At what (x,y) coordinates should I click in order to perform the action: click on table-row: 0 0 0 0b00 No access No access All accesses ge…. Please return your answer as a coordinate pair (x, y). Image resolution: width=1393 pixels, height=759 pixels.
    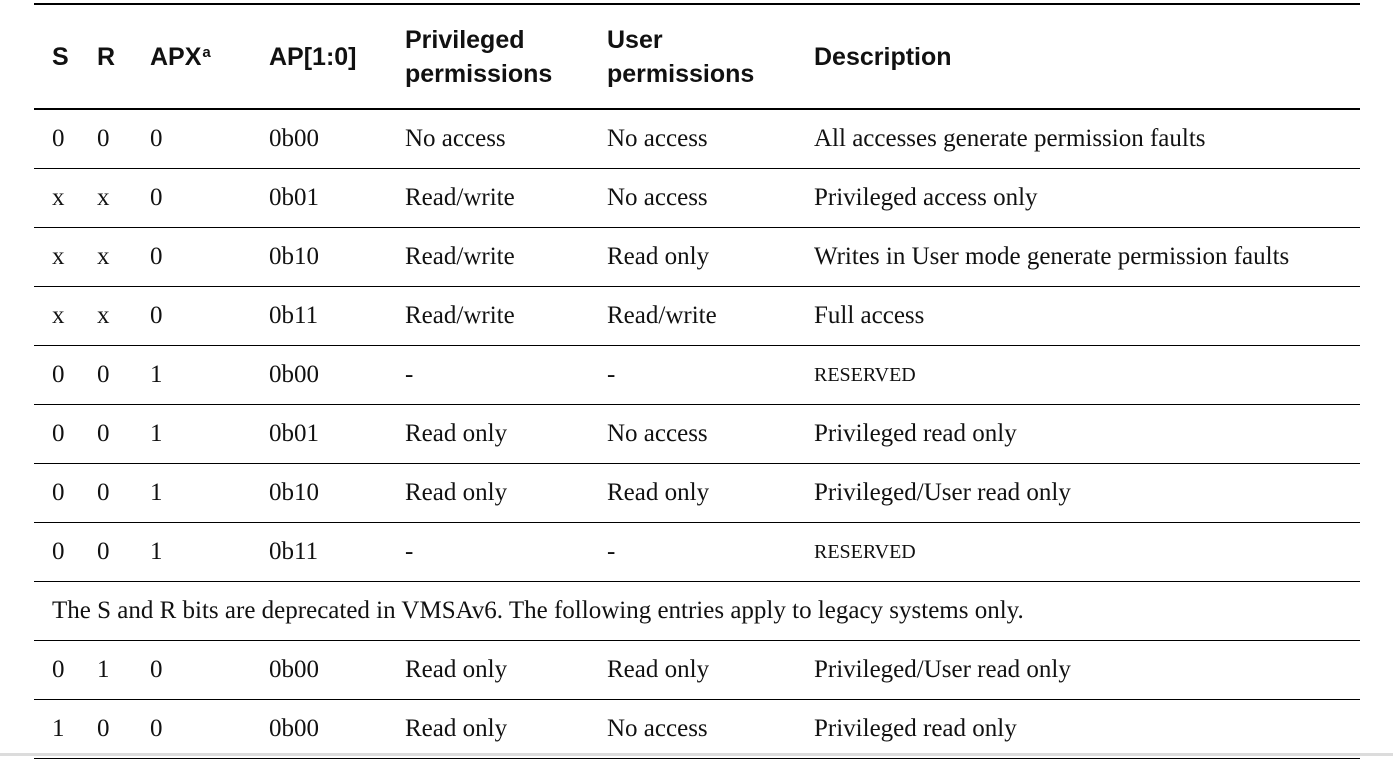
    Looking at the image, I should click on (697, 139).